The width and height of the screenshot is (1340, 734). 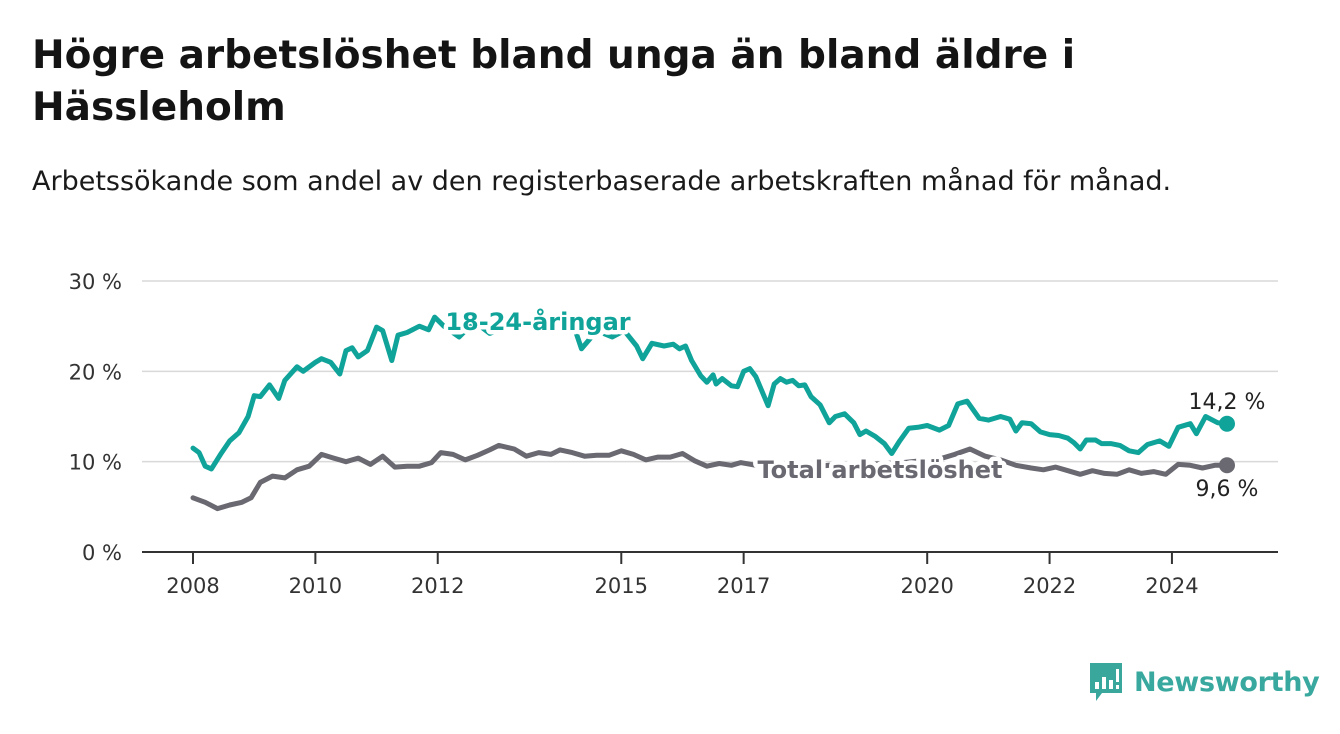 I want to click on y-tick-label: 20 %, so click(x=95, y=372).